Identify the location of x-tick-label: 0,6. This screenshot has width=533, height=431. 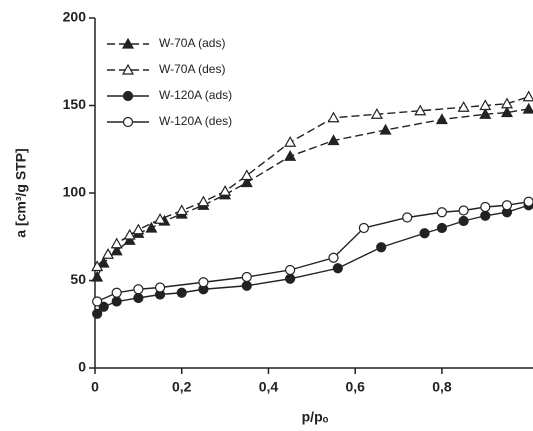
(355, 387).